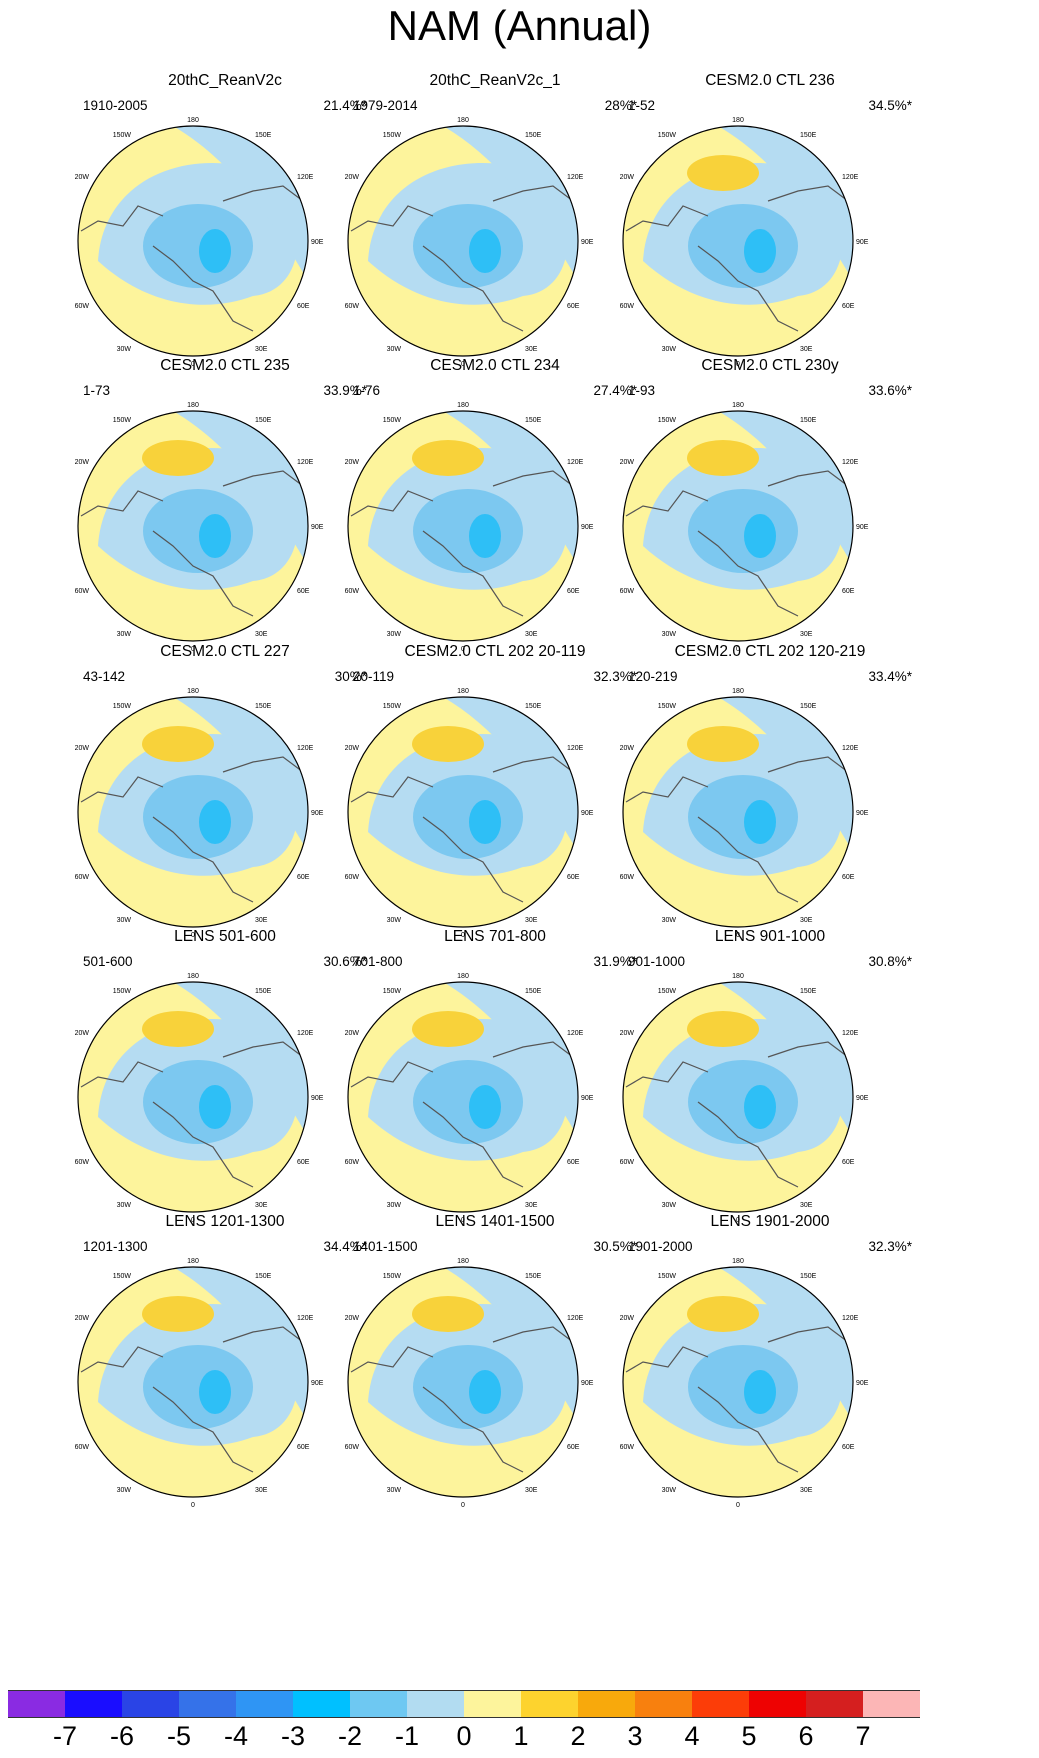 The width and height of the screenshot is (1039, 1758). I want to click on colorbar-tick-label: 0, so click(464, 1736).